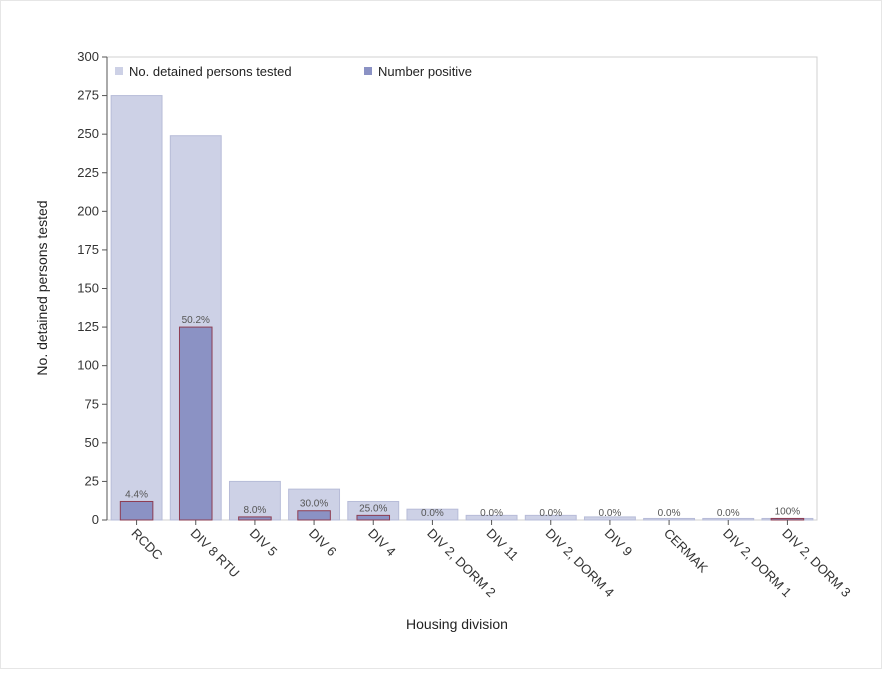 The image size is (882, 673). Describe the element at coordinates (502, 545) in the screenshot. I see `x-tick-label: DIV 11` at that location.